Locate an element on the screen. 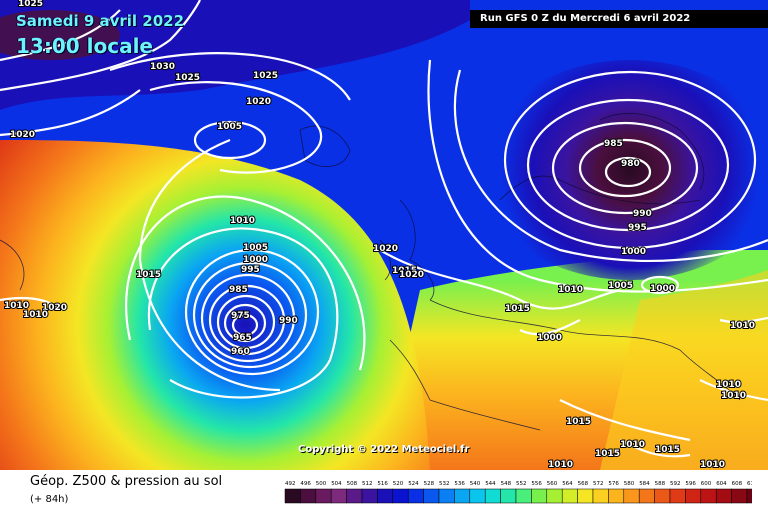 The width and height of the screenshot is (768, 512). isobar-label: 980 is located at coordinates (630, 164).